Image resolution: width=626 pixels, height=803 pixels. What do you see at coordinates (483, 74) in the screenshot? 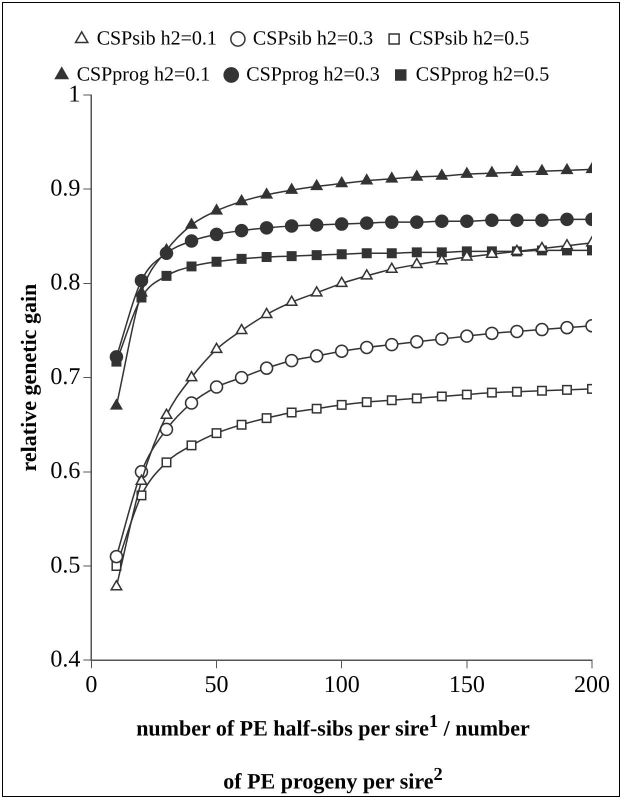
I see `legend-label: CSPprog h2=0.5` at bounding box center [483, 74].